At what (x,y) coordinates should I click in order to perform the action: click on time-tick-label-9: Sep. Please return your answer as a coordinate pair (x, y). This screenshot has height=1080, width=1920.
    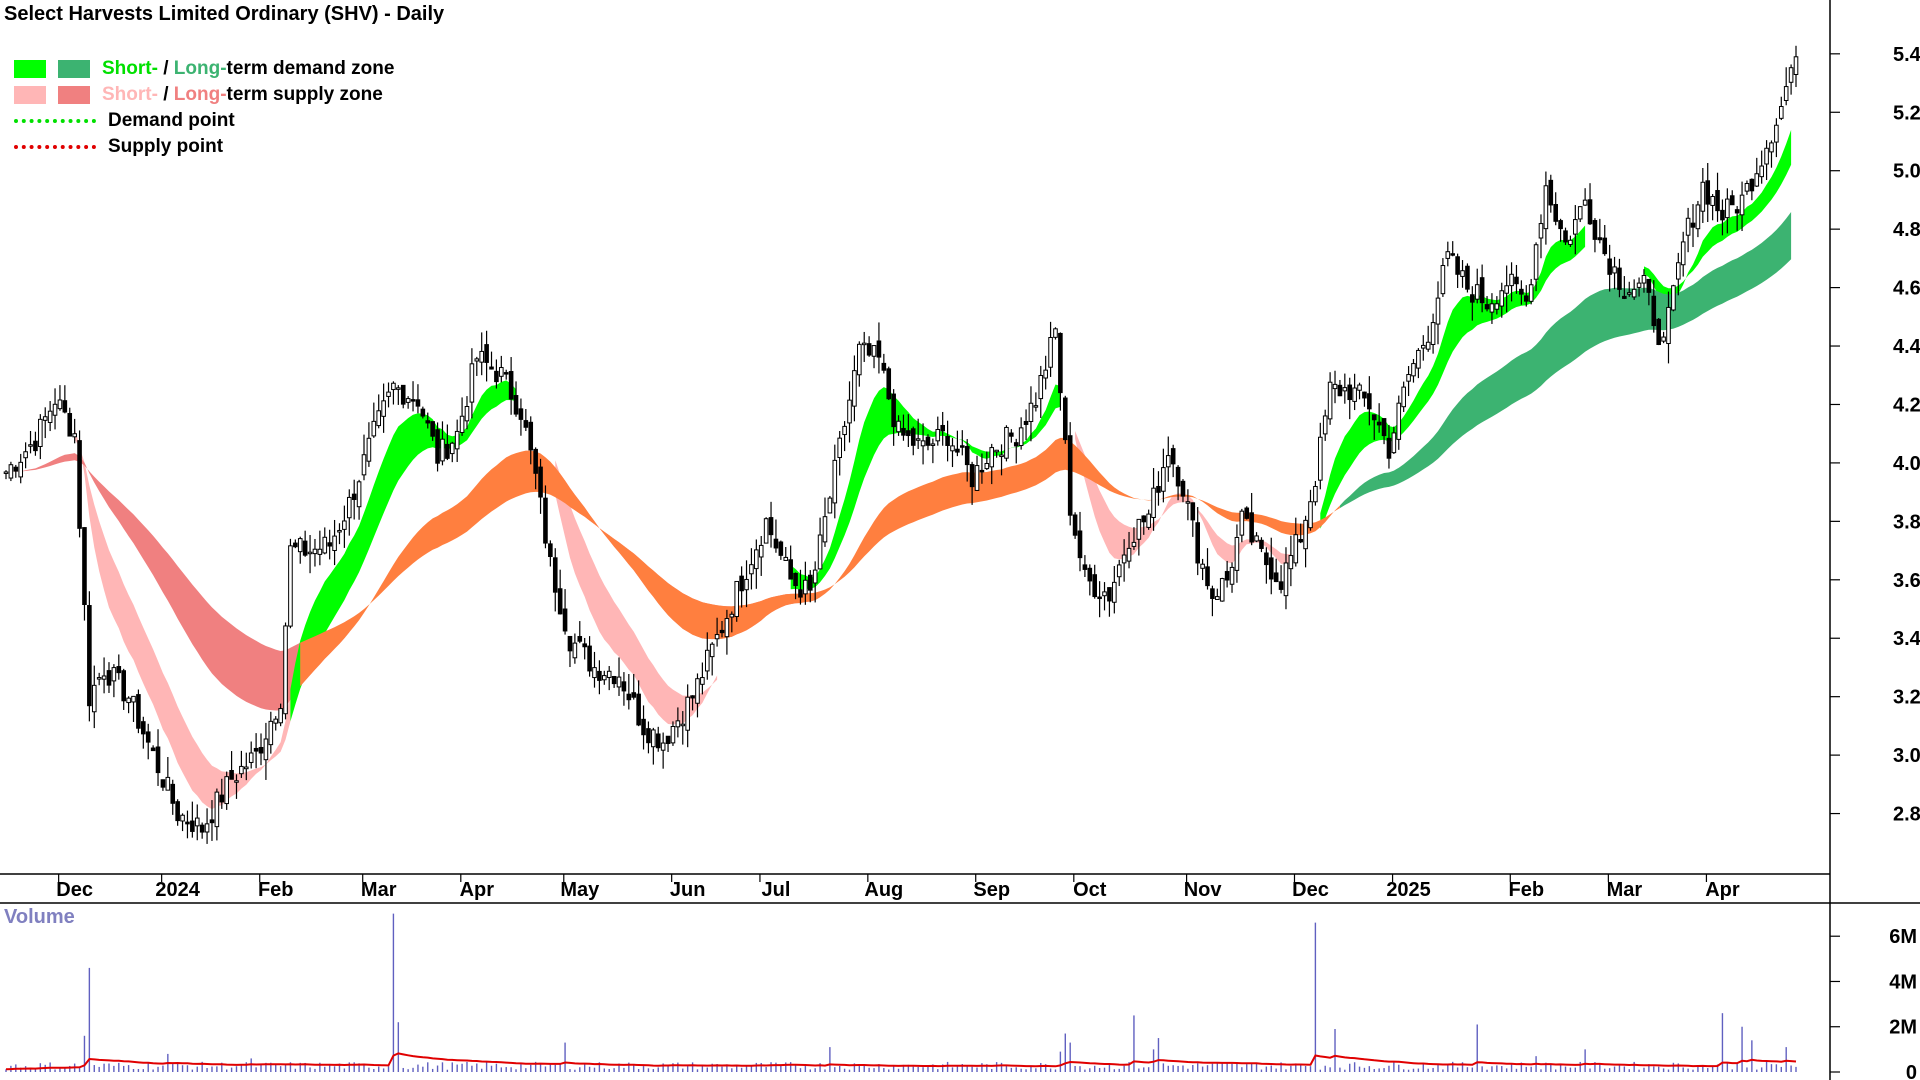
    Looking at the image, I should click on (991, 890).